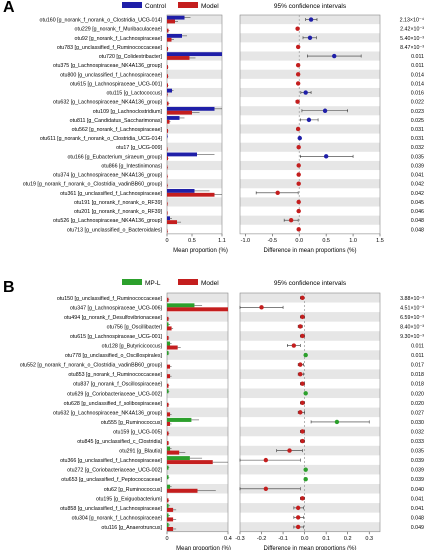  What do you see at coordinates (119, 30) in the screenshot?
I see `row-label: otu229 [g_norank_f_Muribaculaceae]` at bounding box center [119, 30].